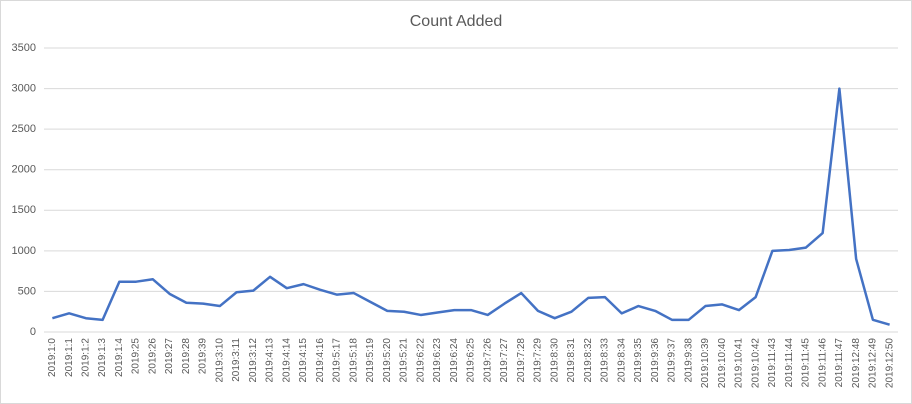  Describe the element at coordinates (588, 360) in the screenshot. I see `x-tick-label: 2019:8:32` at that location.